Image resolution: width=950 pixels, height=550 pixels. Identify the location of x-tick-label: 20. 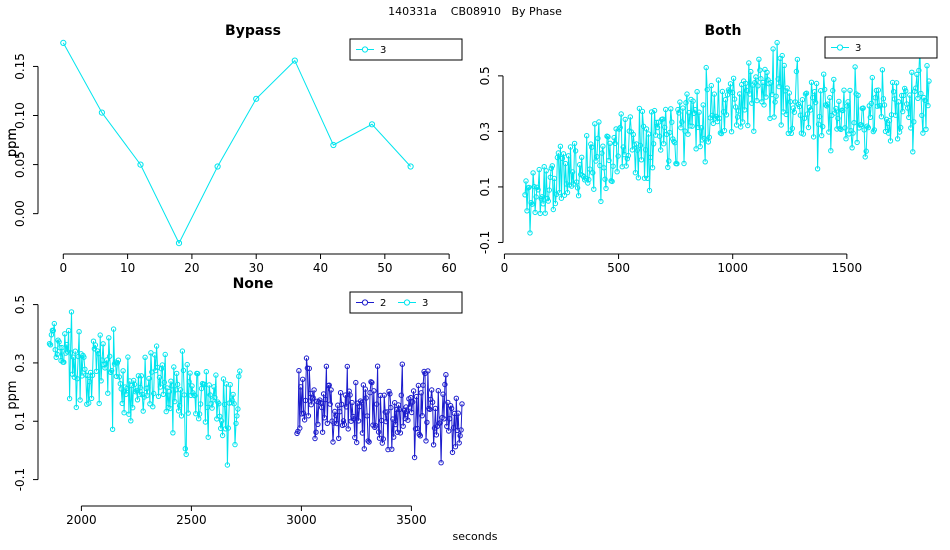
(191, 268).